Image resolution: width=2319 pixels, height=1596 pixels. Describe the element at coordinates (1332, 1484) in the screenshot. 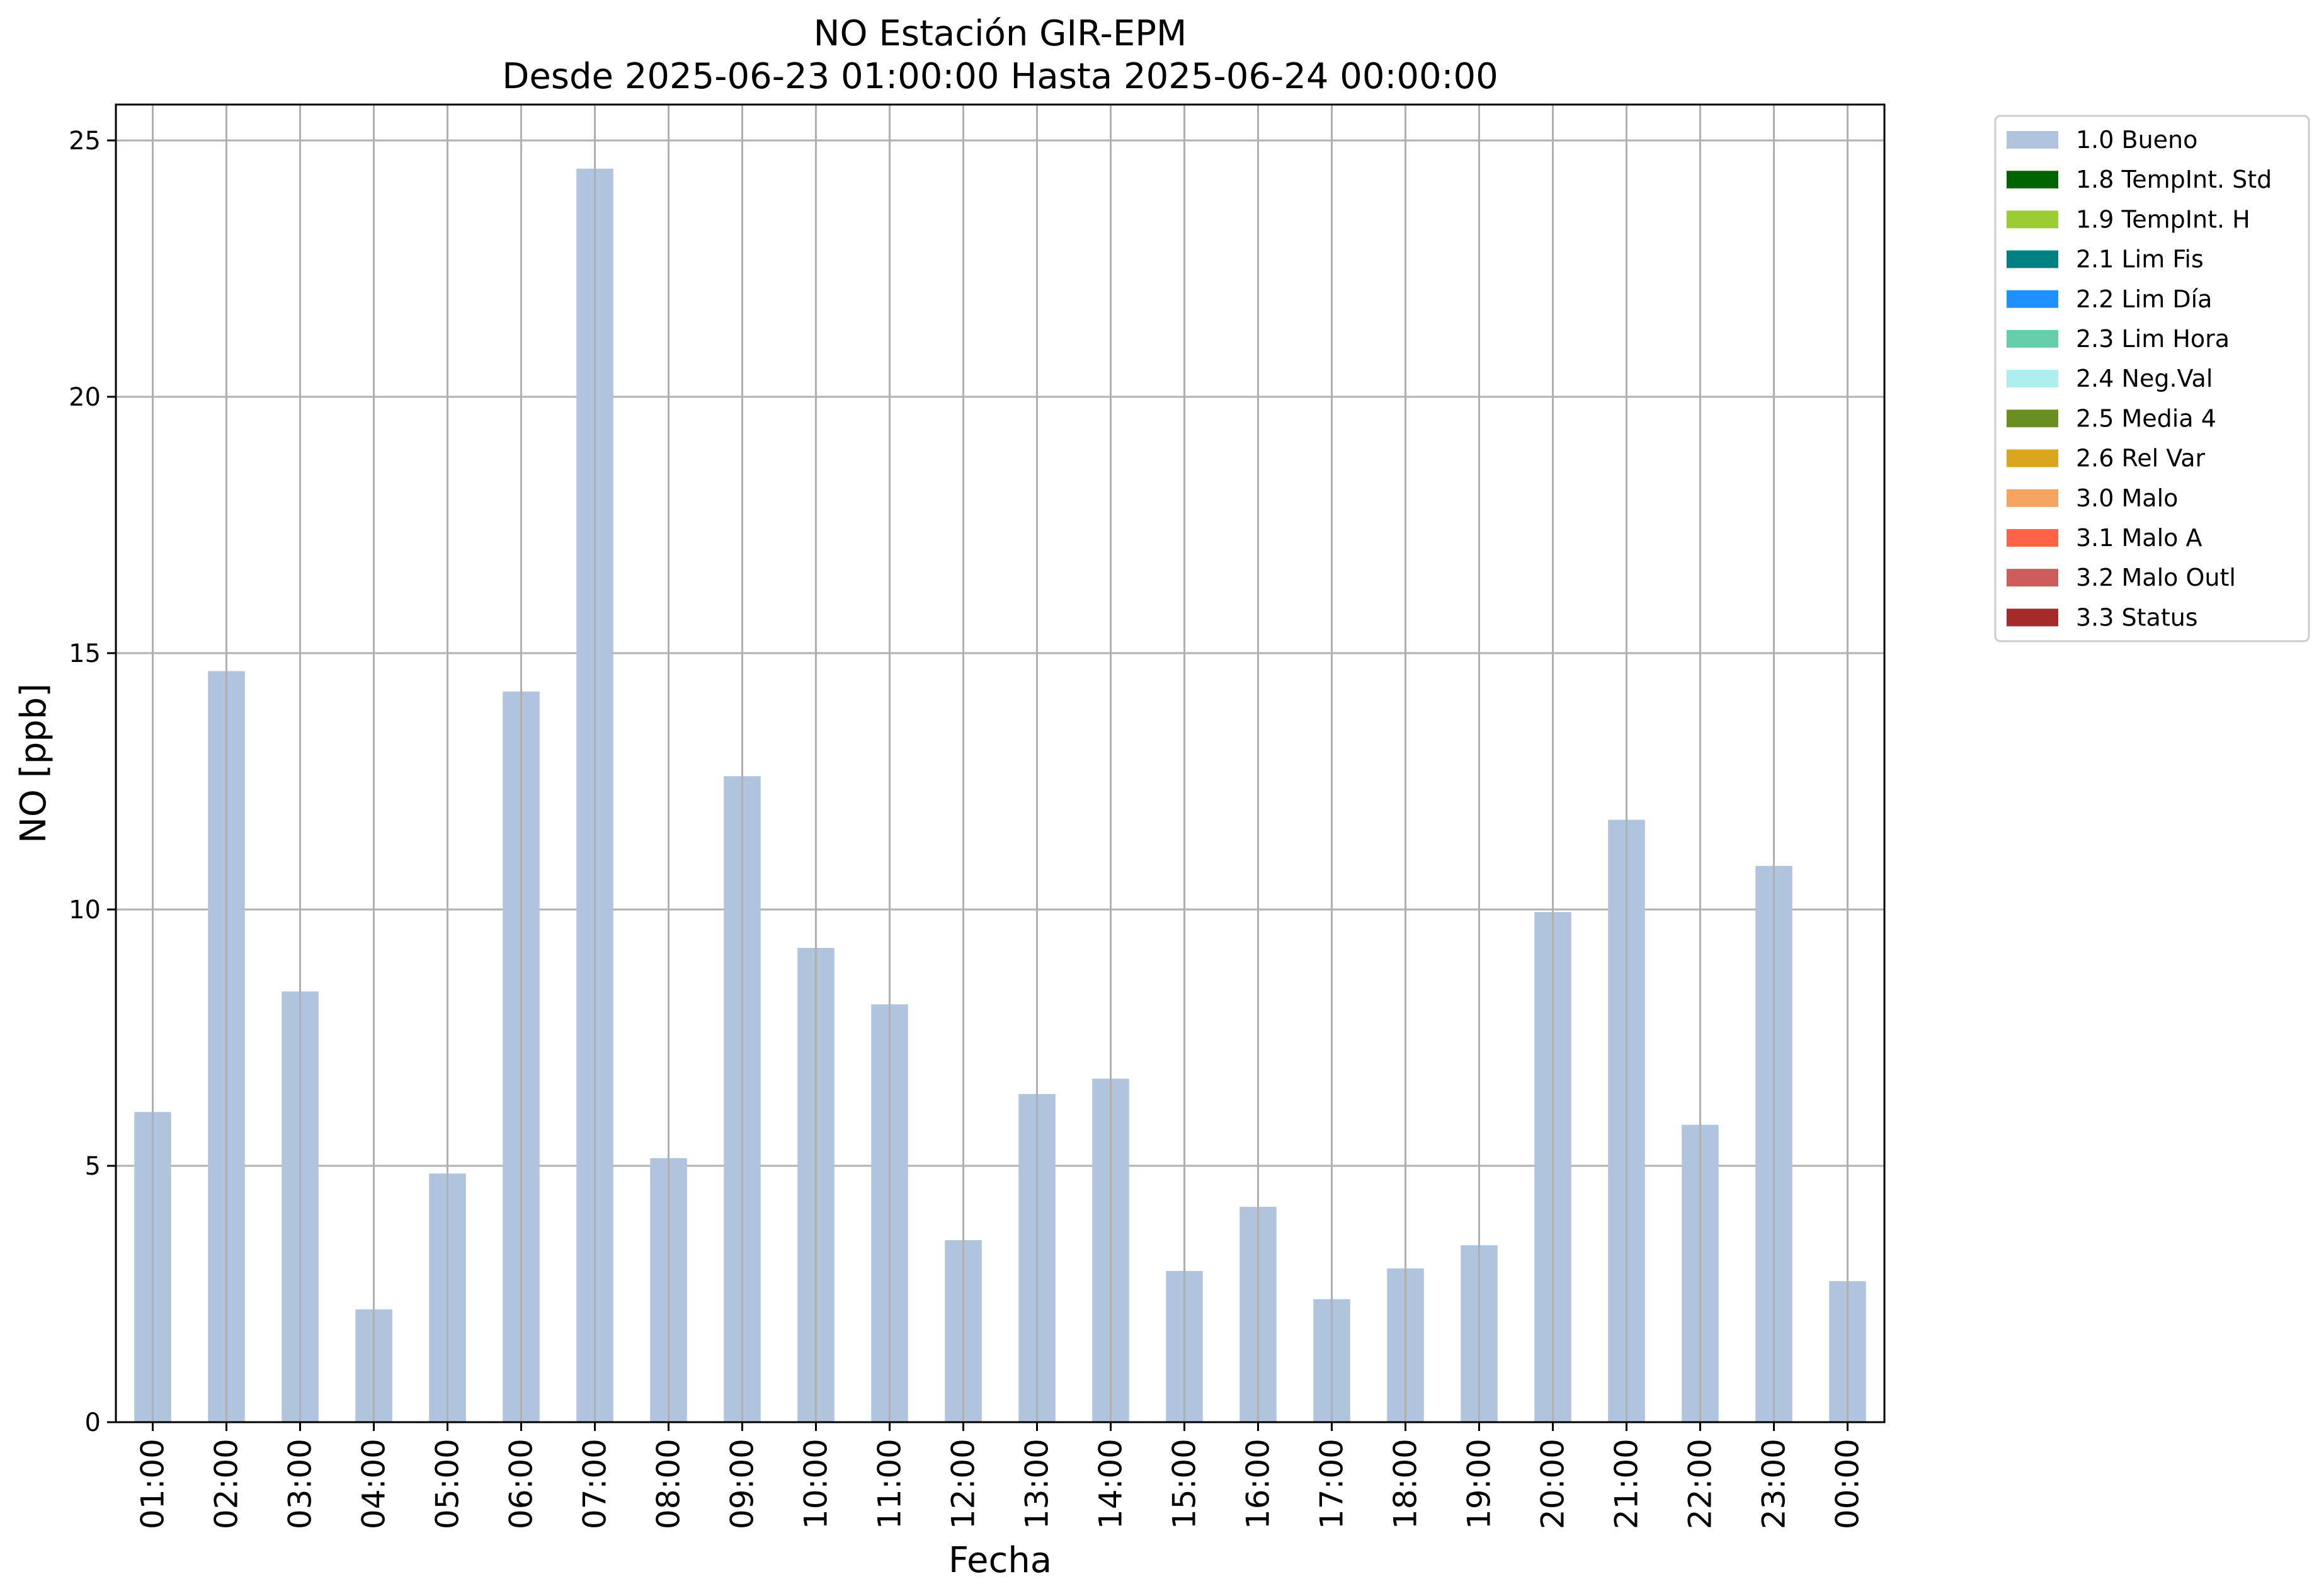

I see `x-tick-label: 17:00` at that location.